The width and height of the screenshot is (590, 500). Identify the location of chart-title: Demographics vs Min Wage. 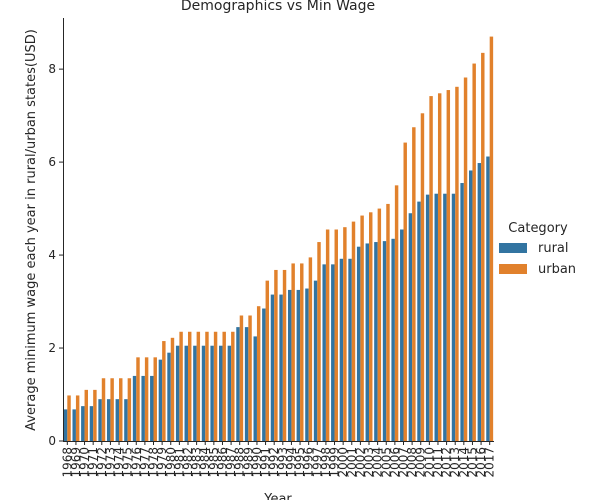
(278, 7).